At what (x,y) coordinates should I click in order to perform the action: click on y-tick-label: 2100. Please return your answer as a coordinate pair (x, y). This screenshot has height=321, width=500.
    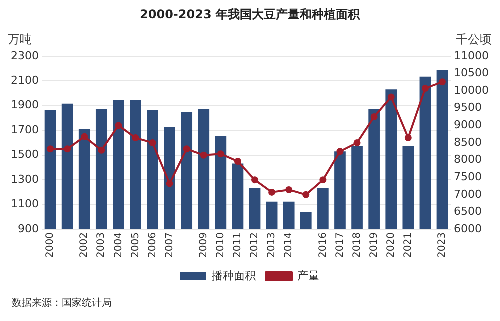
    Looking at the image, I should click on (24, 80).